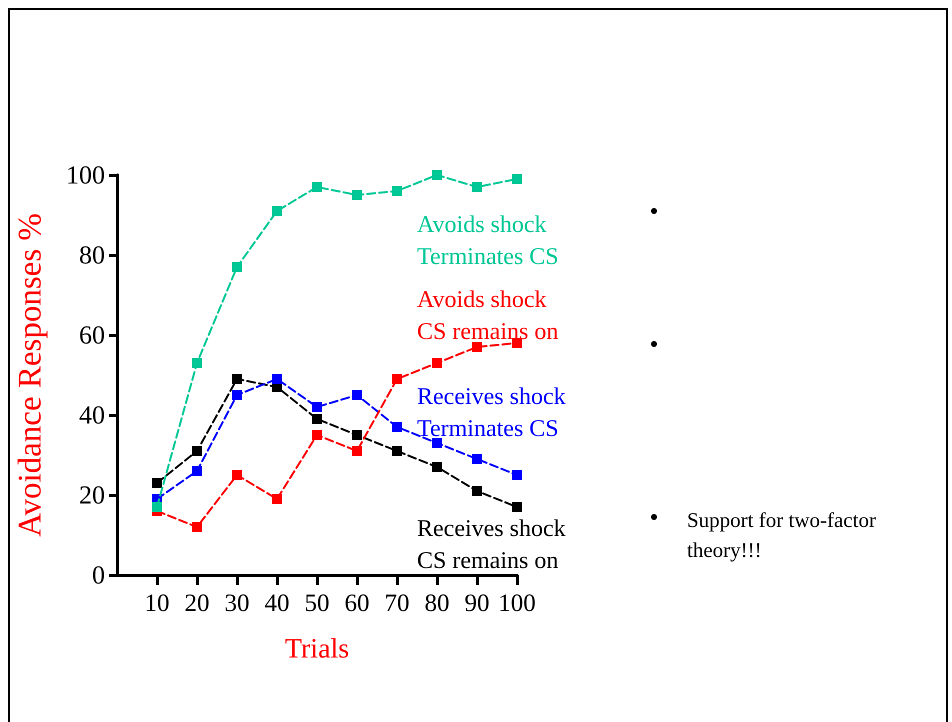 The height and width of the screenshot is (722, 952). I want to click on x-tick-label: 40, so click(277, 603).